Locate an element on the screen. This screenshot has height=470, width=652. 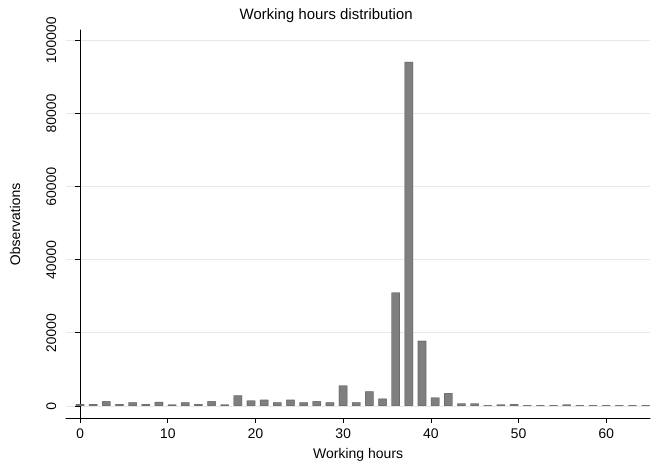
x-tick-label: 10 is located at coordinates (168, 433).